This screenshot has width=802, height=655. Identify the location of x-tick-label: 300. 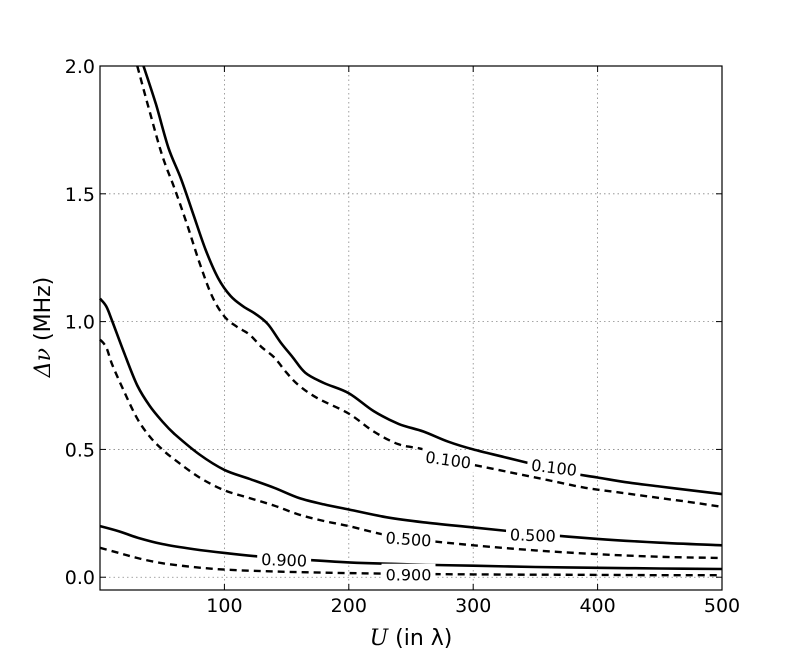
(473, 606).